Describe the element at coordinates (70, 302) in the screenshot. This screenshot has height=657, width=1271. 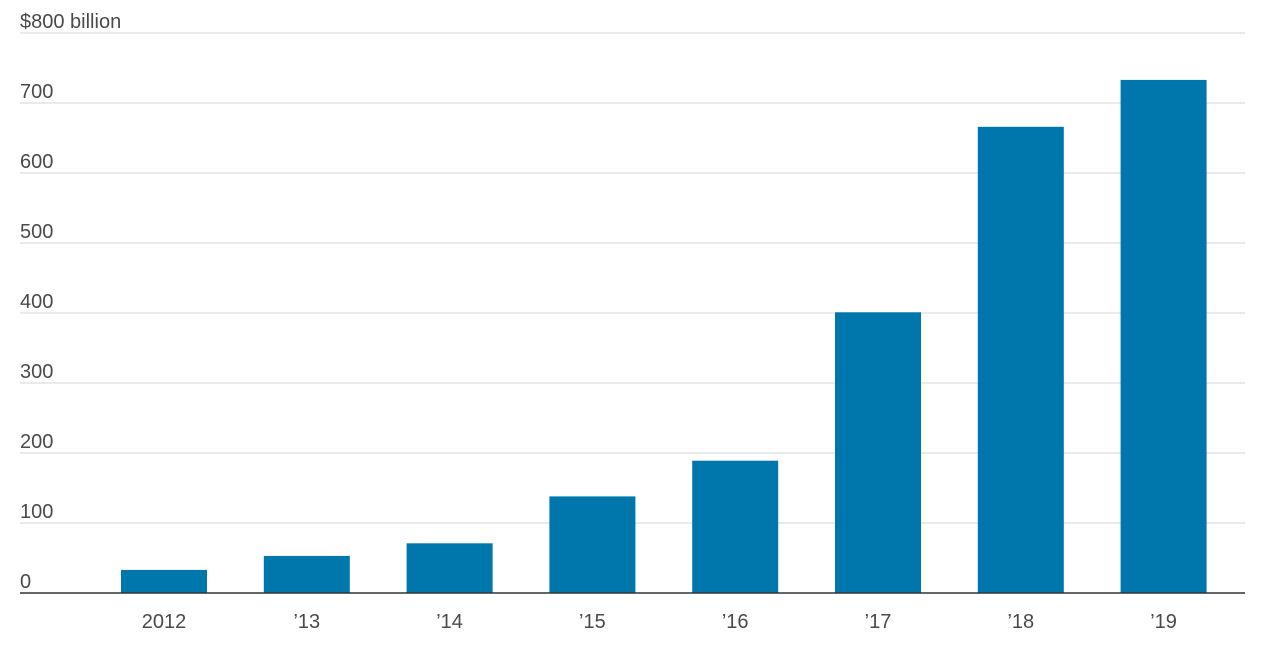
I see `y-axis-labels: 0 100 200 300 400 500 600 700 $800 billion` at that location.